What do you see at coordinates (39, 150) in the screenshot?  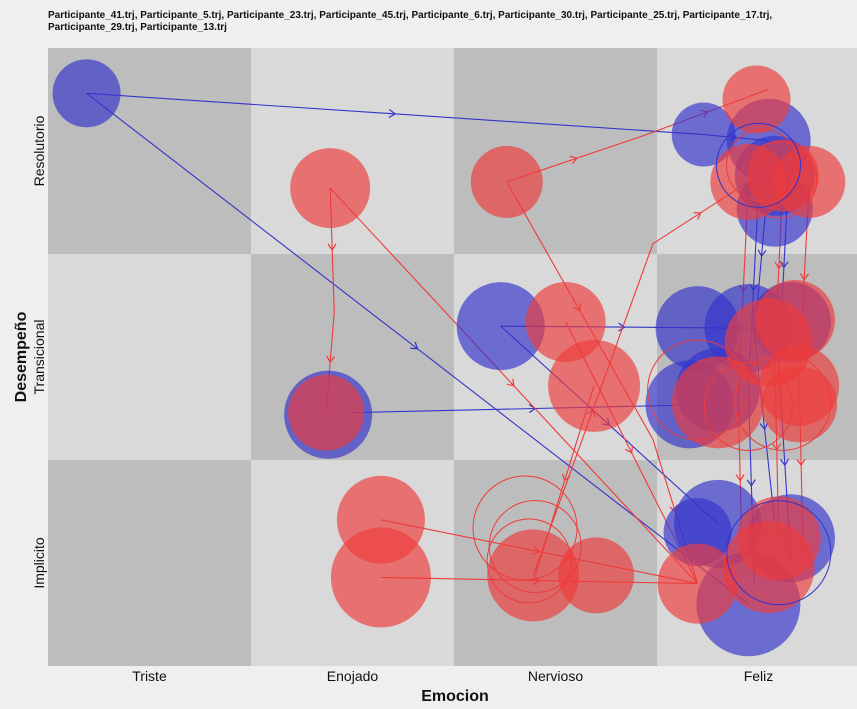 I see `y-tick-label: Resolutorio` at bounding box center [39, 150].